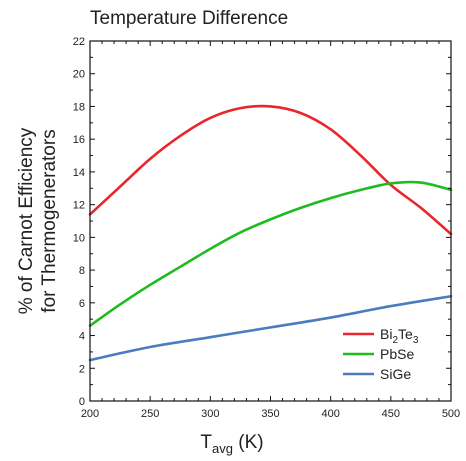 The height and width of the screenshot is (461, 466). Describe the element at coordinates (79, 206) in the screenshot. I see `y-tick-label: 12` at that location.